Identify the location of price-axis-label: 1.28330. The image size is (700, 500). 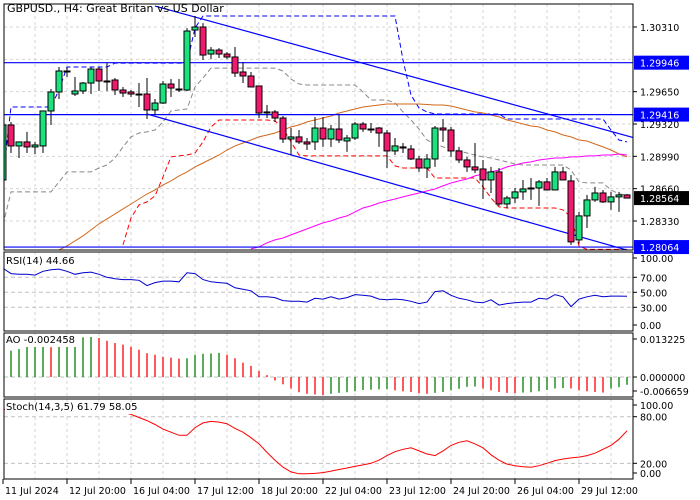
(659, 222).